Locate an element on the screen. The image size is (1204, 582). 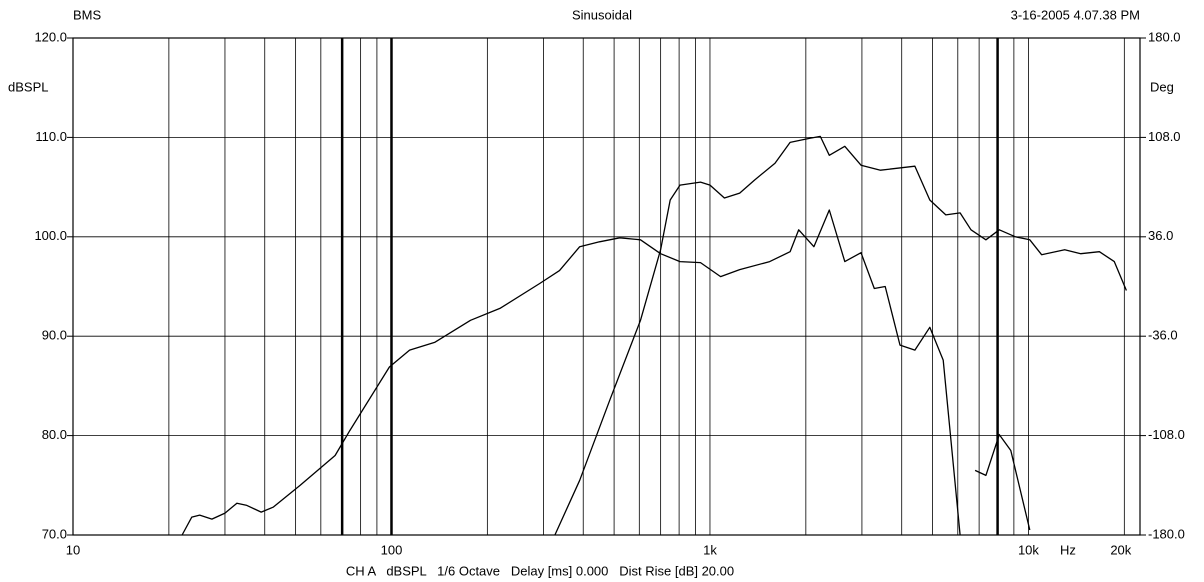
header-right: 3-16-2005 4.07.38 PM is located at coordinates (1075, 14).